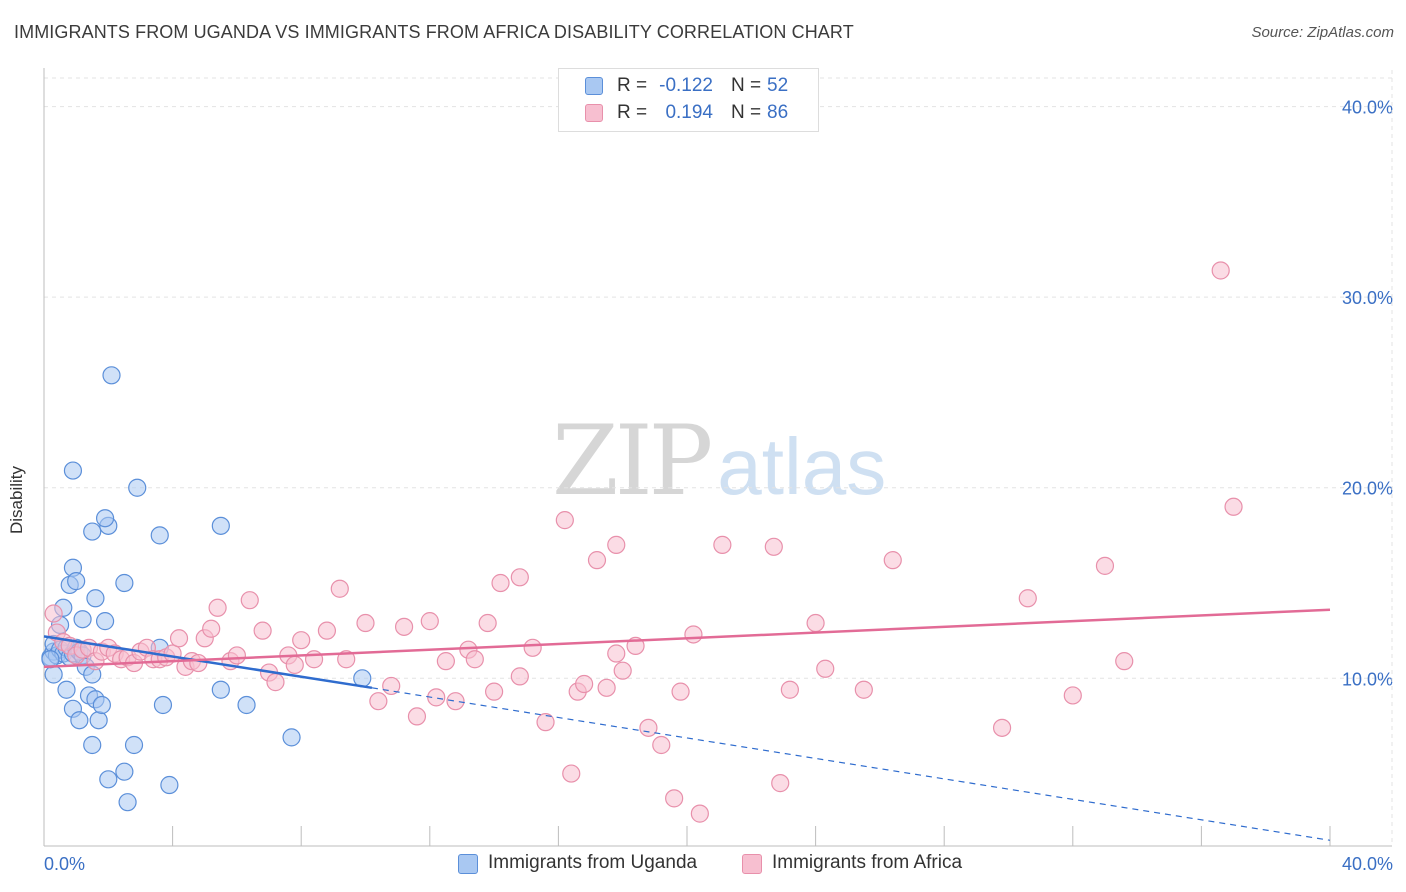 This screenshot has height=892, width=1406. What do you see at coordinates (593, 862) in the screenshot?
I see `bottom-legend-label-uganda: Immigrants from Uganda` at bounding box center [593, 862].